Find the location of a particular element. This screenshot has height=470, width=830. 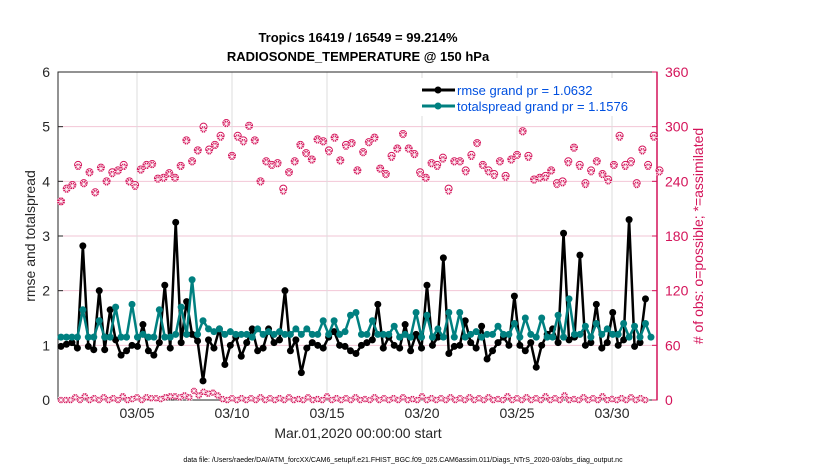

y-tick-label: 4 is located at coordinates (46, 181).